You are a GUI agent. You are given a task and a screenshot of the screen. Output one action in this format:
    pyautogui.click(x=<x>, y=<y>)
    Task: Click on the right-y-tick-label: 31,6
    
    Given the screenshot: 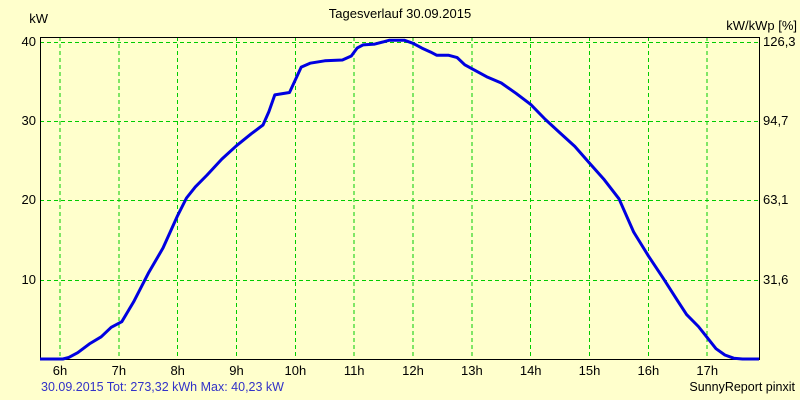 What is the action you would take?
    pyautogui.click(x=776, y=279)
    